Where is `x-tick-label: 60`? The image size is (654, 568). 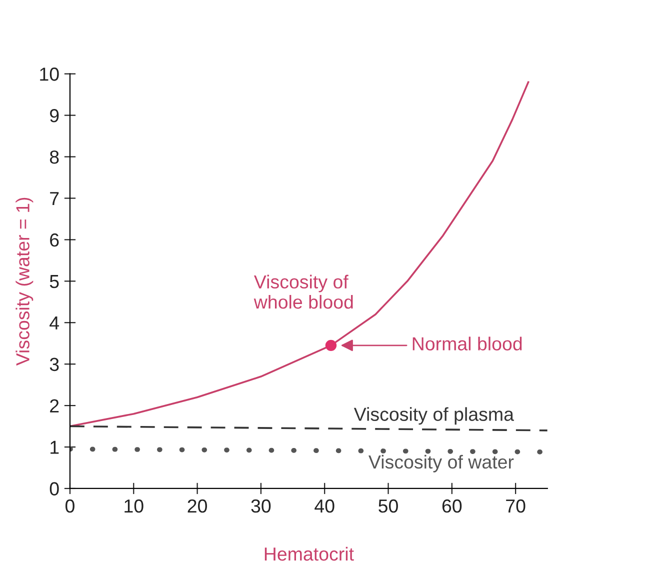
x-tick-label: 60 is located at coordinates (452, 506).